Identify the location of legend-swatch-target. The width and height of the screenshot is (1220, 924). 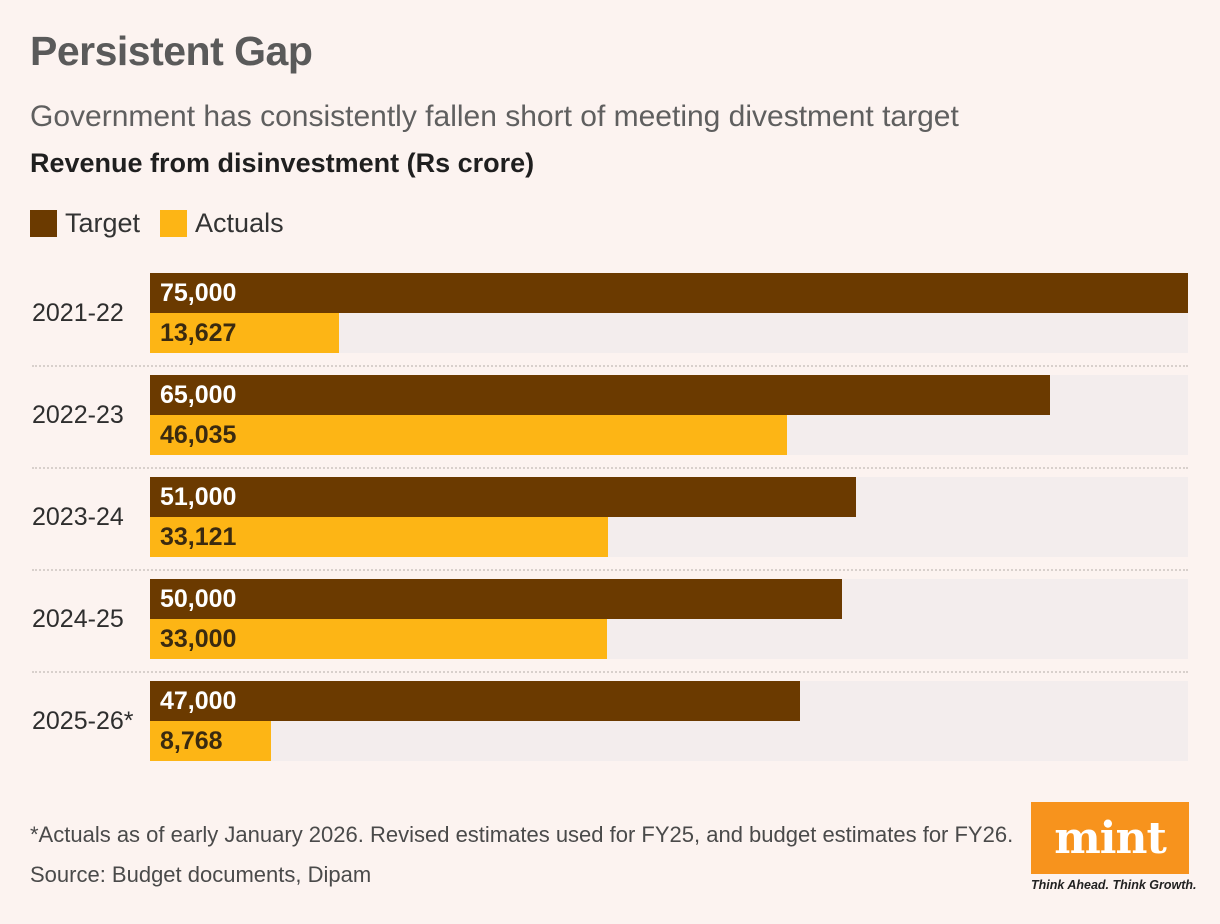
(43, 223).